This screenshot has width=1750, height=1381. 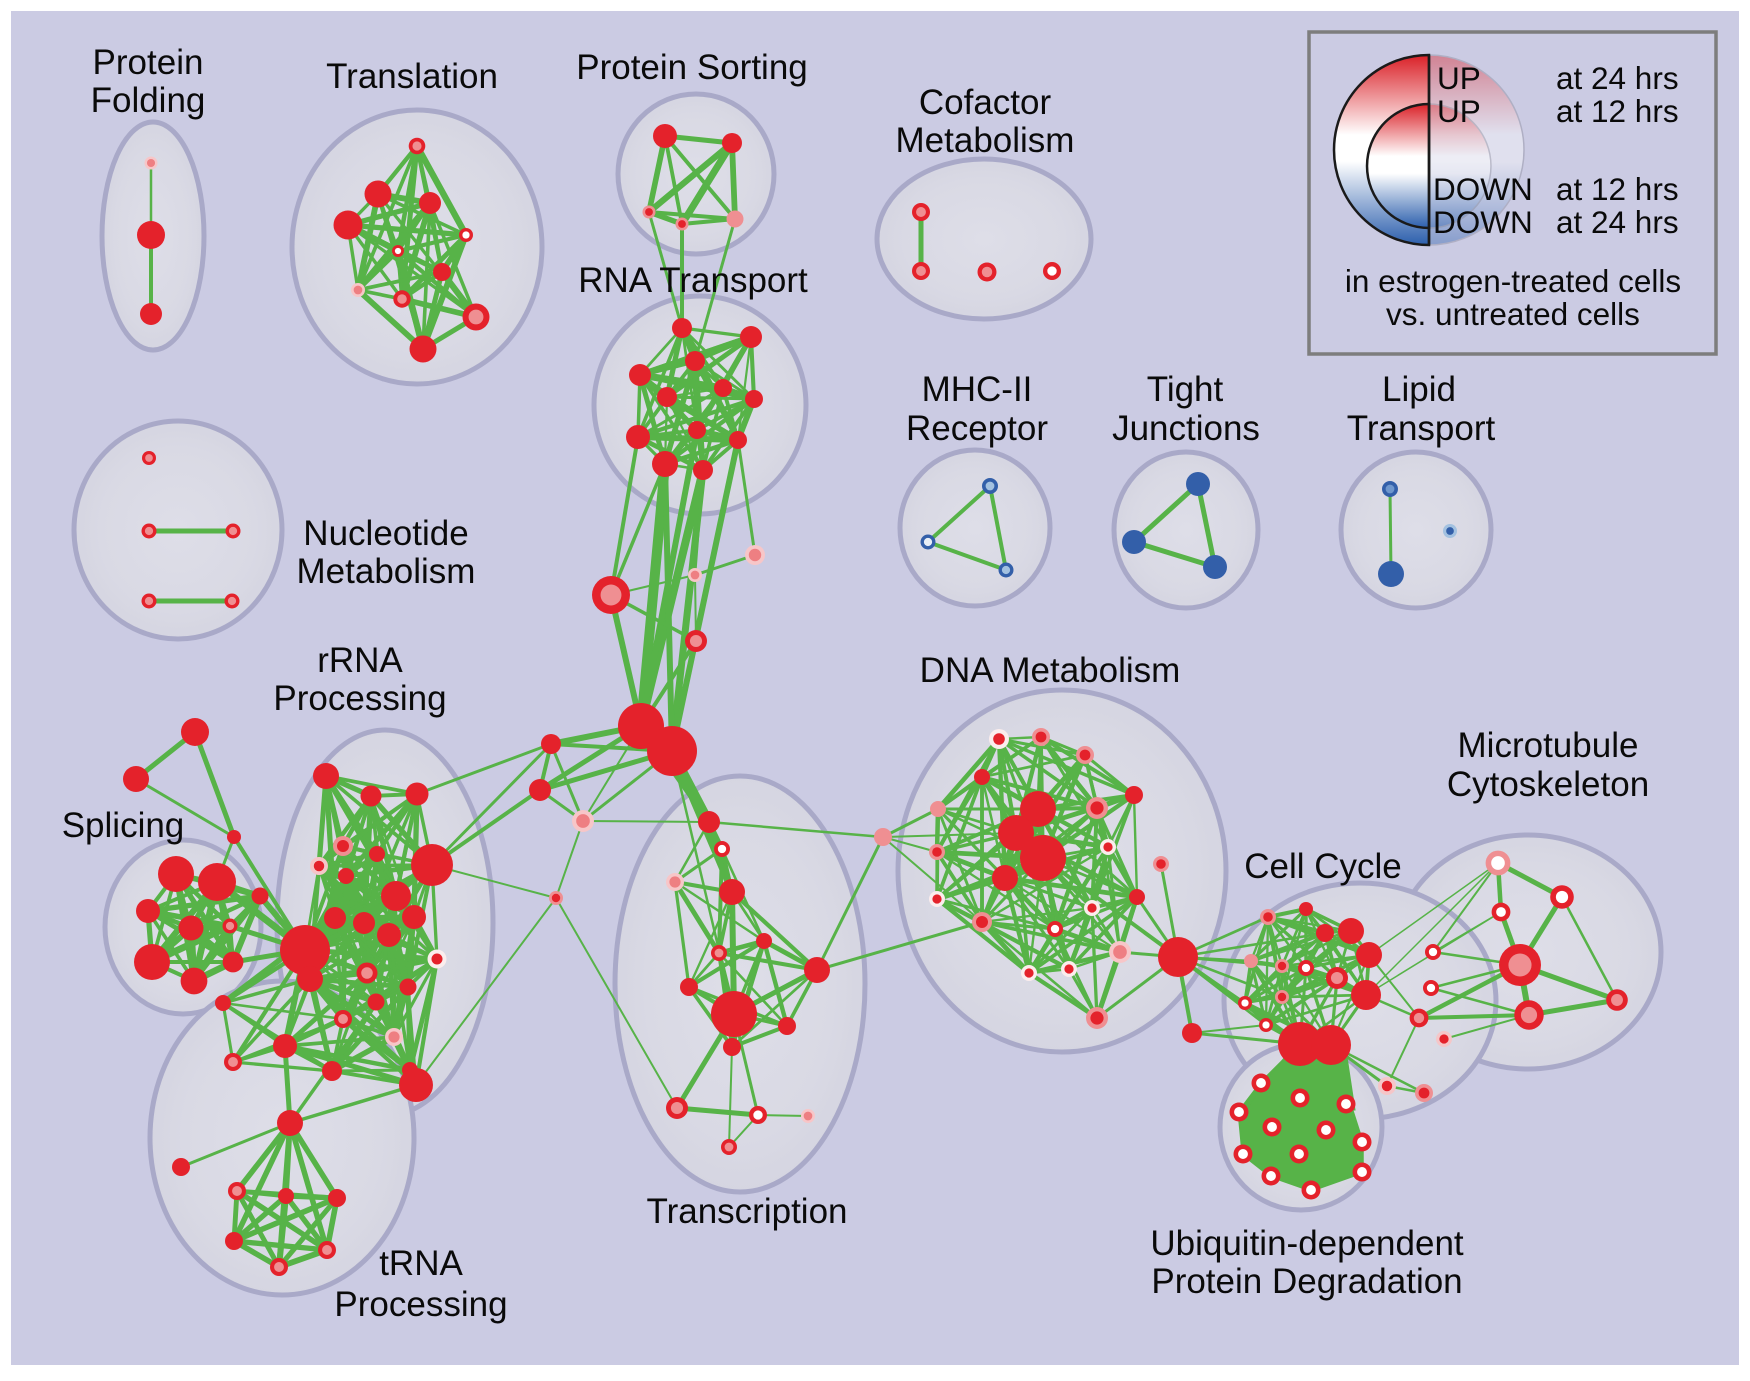 I want to click on svg-text: DNA Metabolism, so click(x=1050, y=670).